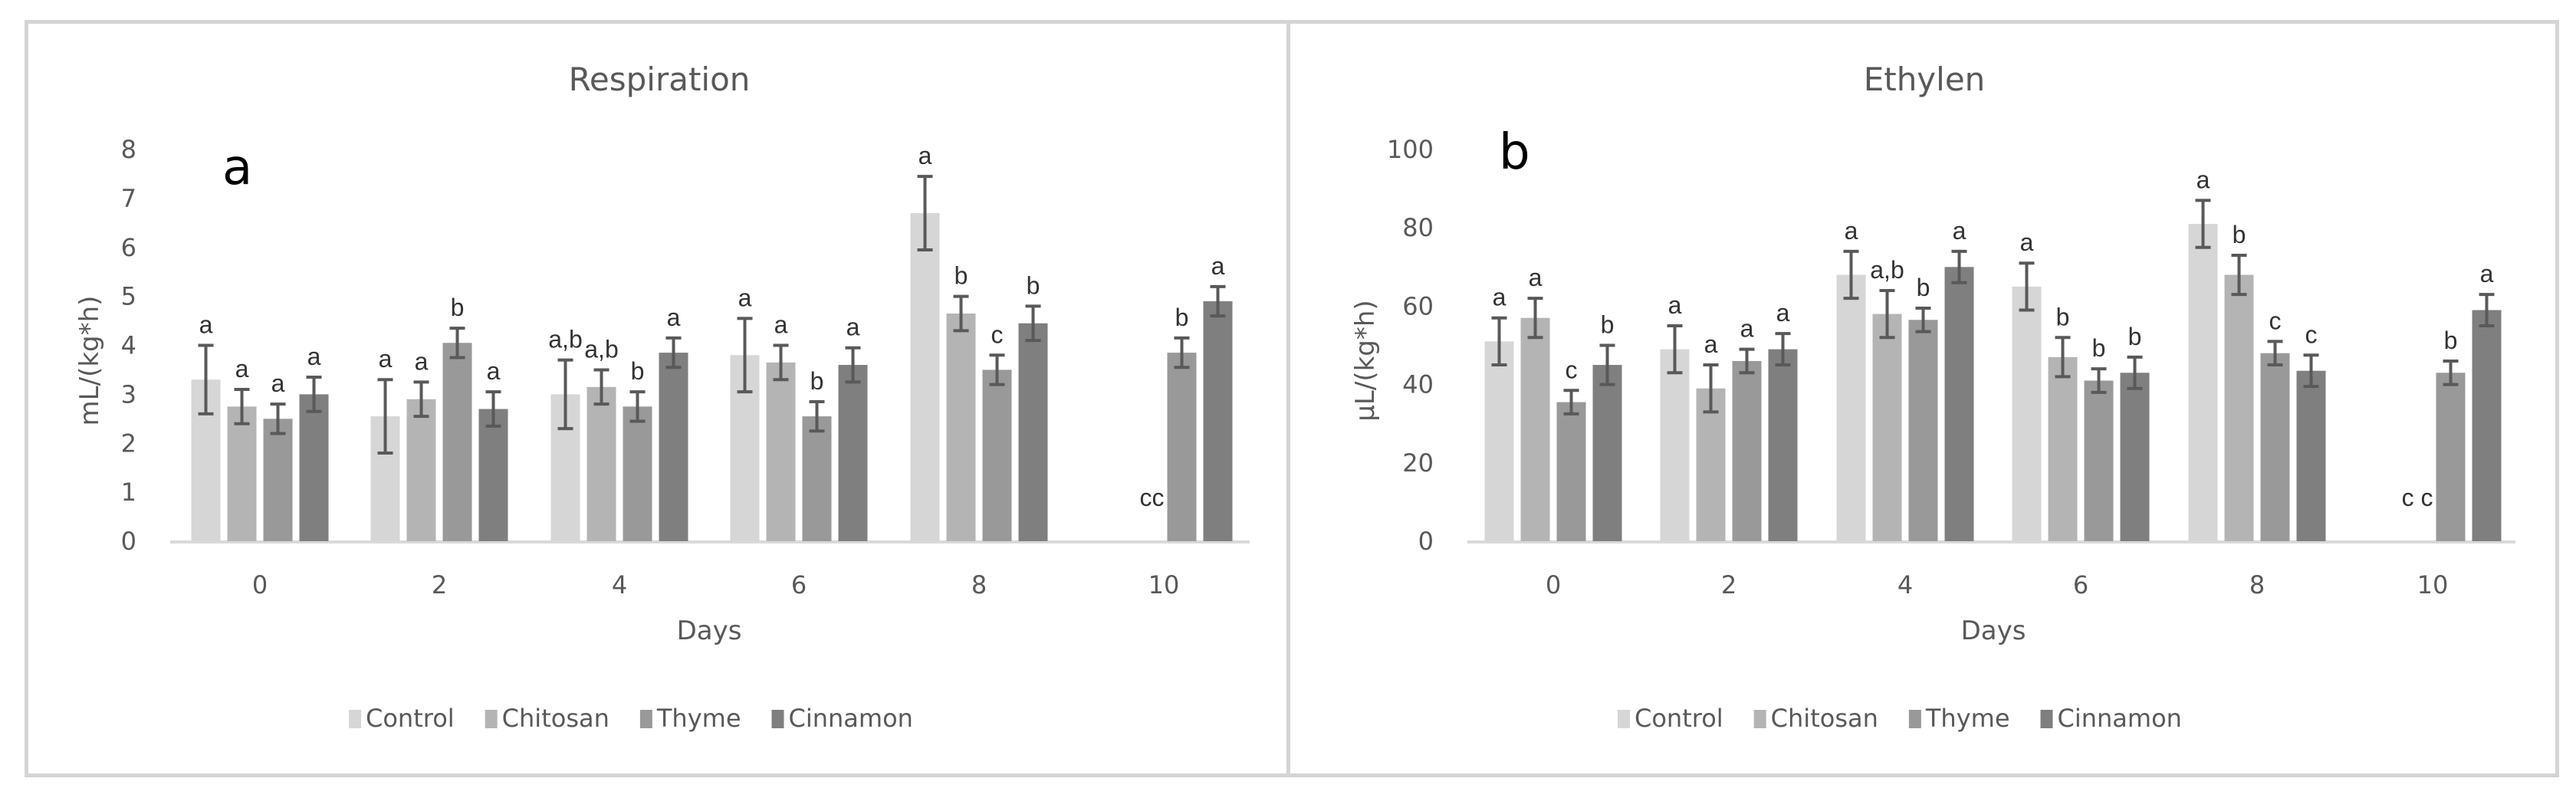 The image size is (2576, 798). Describe the element at coordinates (1153, 497) in the screenshot. I see `significance-letter-zero: cc` at that location.